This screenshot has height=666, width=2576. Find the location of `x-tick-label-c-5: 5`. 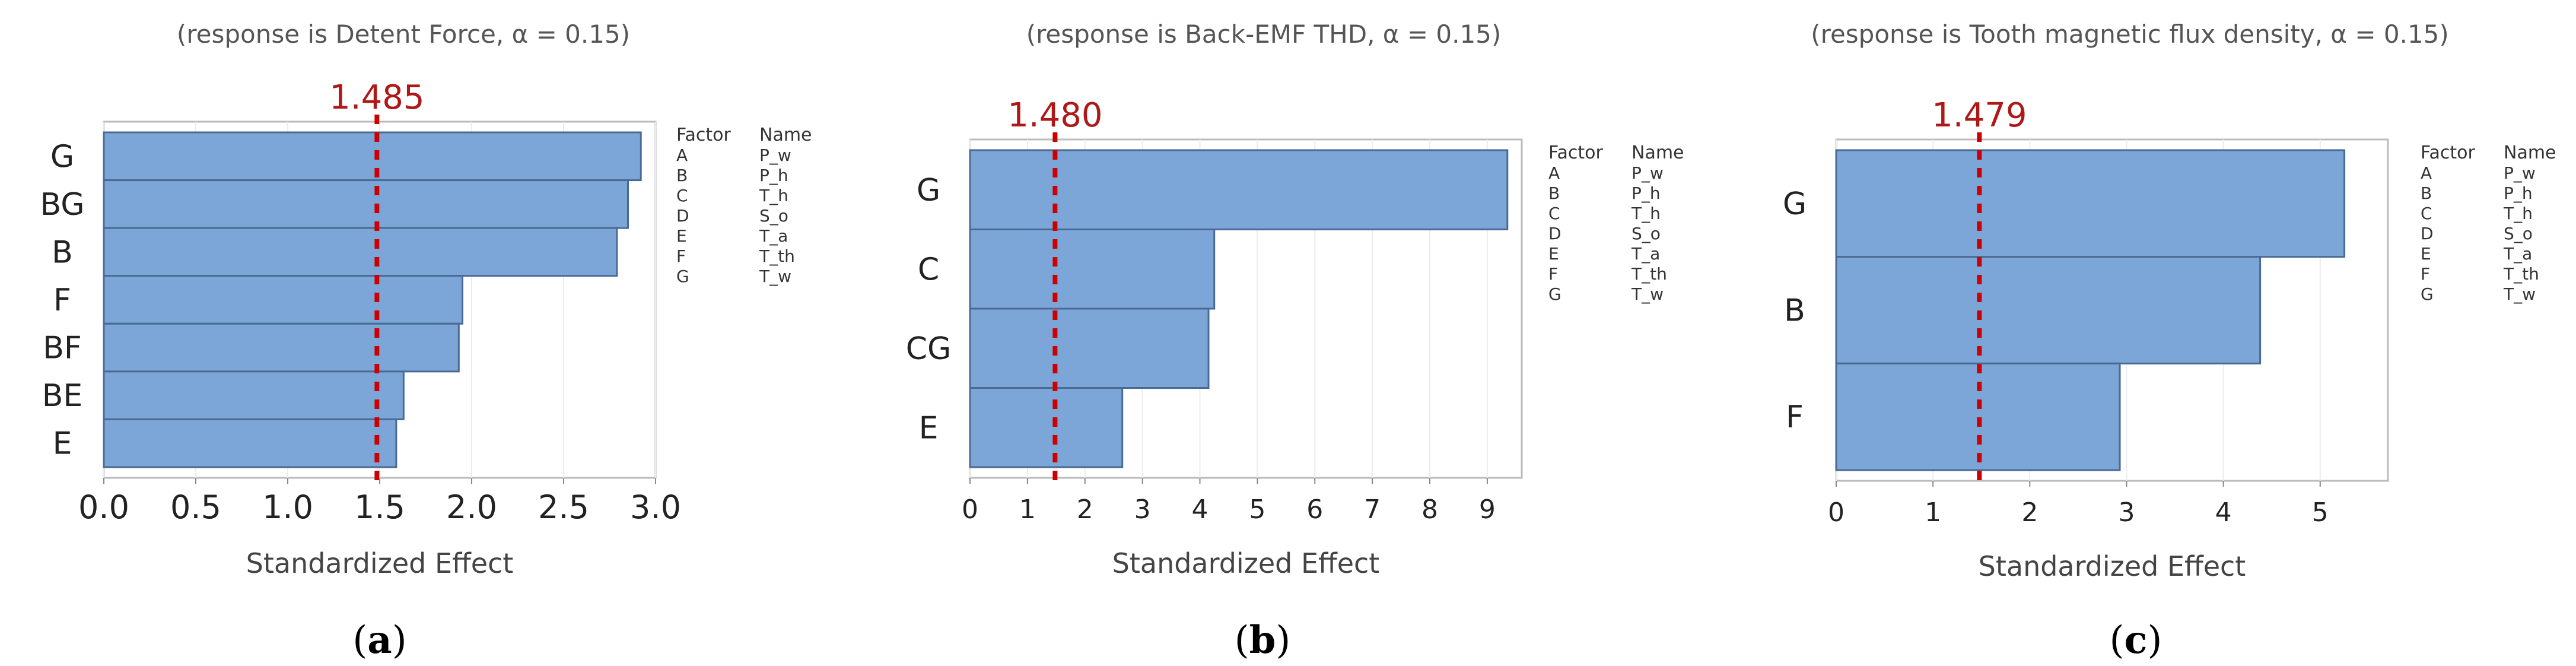

x-tick-label-c-5: 5 is located at coordinates (2320, 512).